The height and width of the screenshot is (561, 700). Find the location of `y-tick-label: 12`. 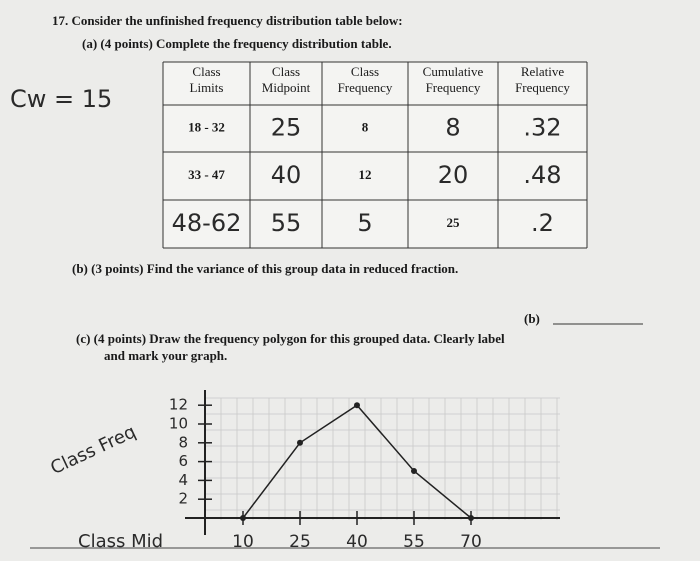

y-tick-label: 12 is located at coordinates (178, 405).